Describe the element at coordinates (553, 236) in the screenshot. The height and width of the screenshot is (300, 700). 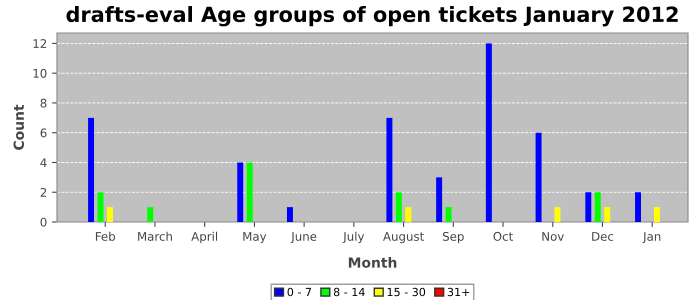
I see `x-tick-label: Nov` at that location.